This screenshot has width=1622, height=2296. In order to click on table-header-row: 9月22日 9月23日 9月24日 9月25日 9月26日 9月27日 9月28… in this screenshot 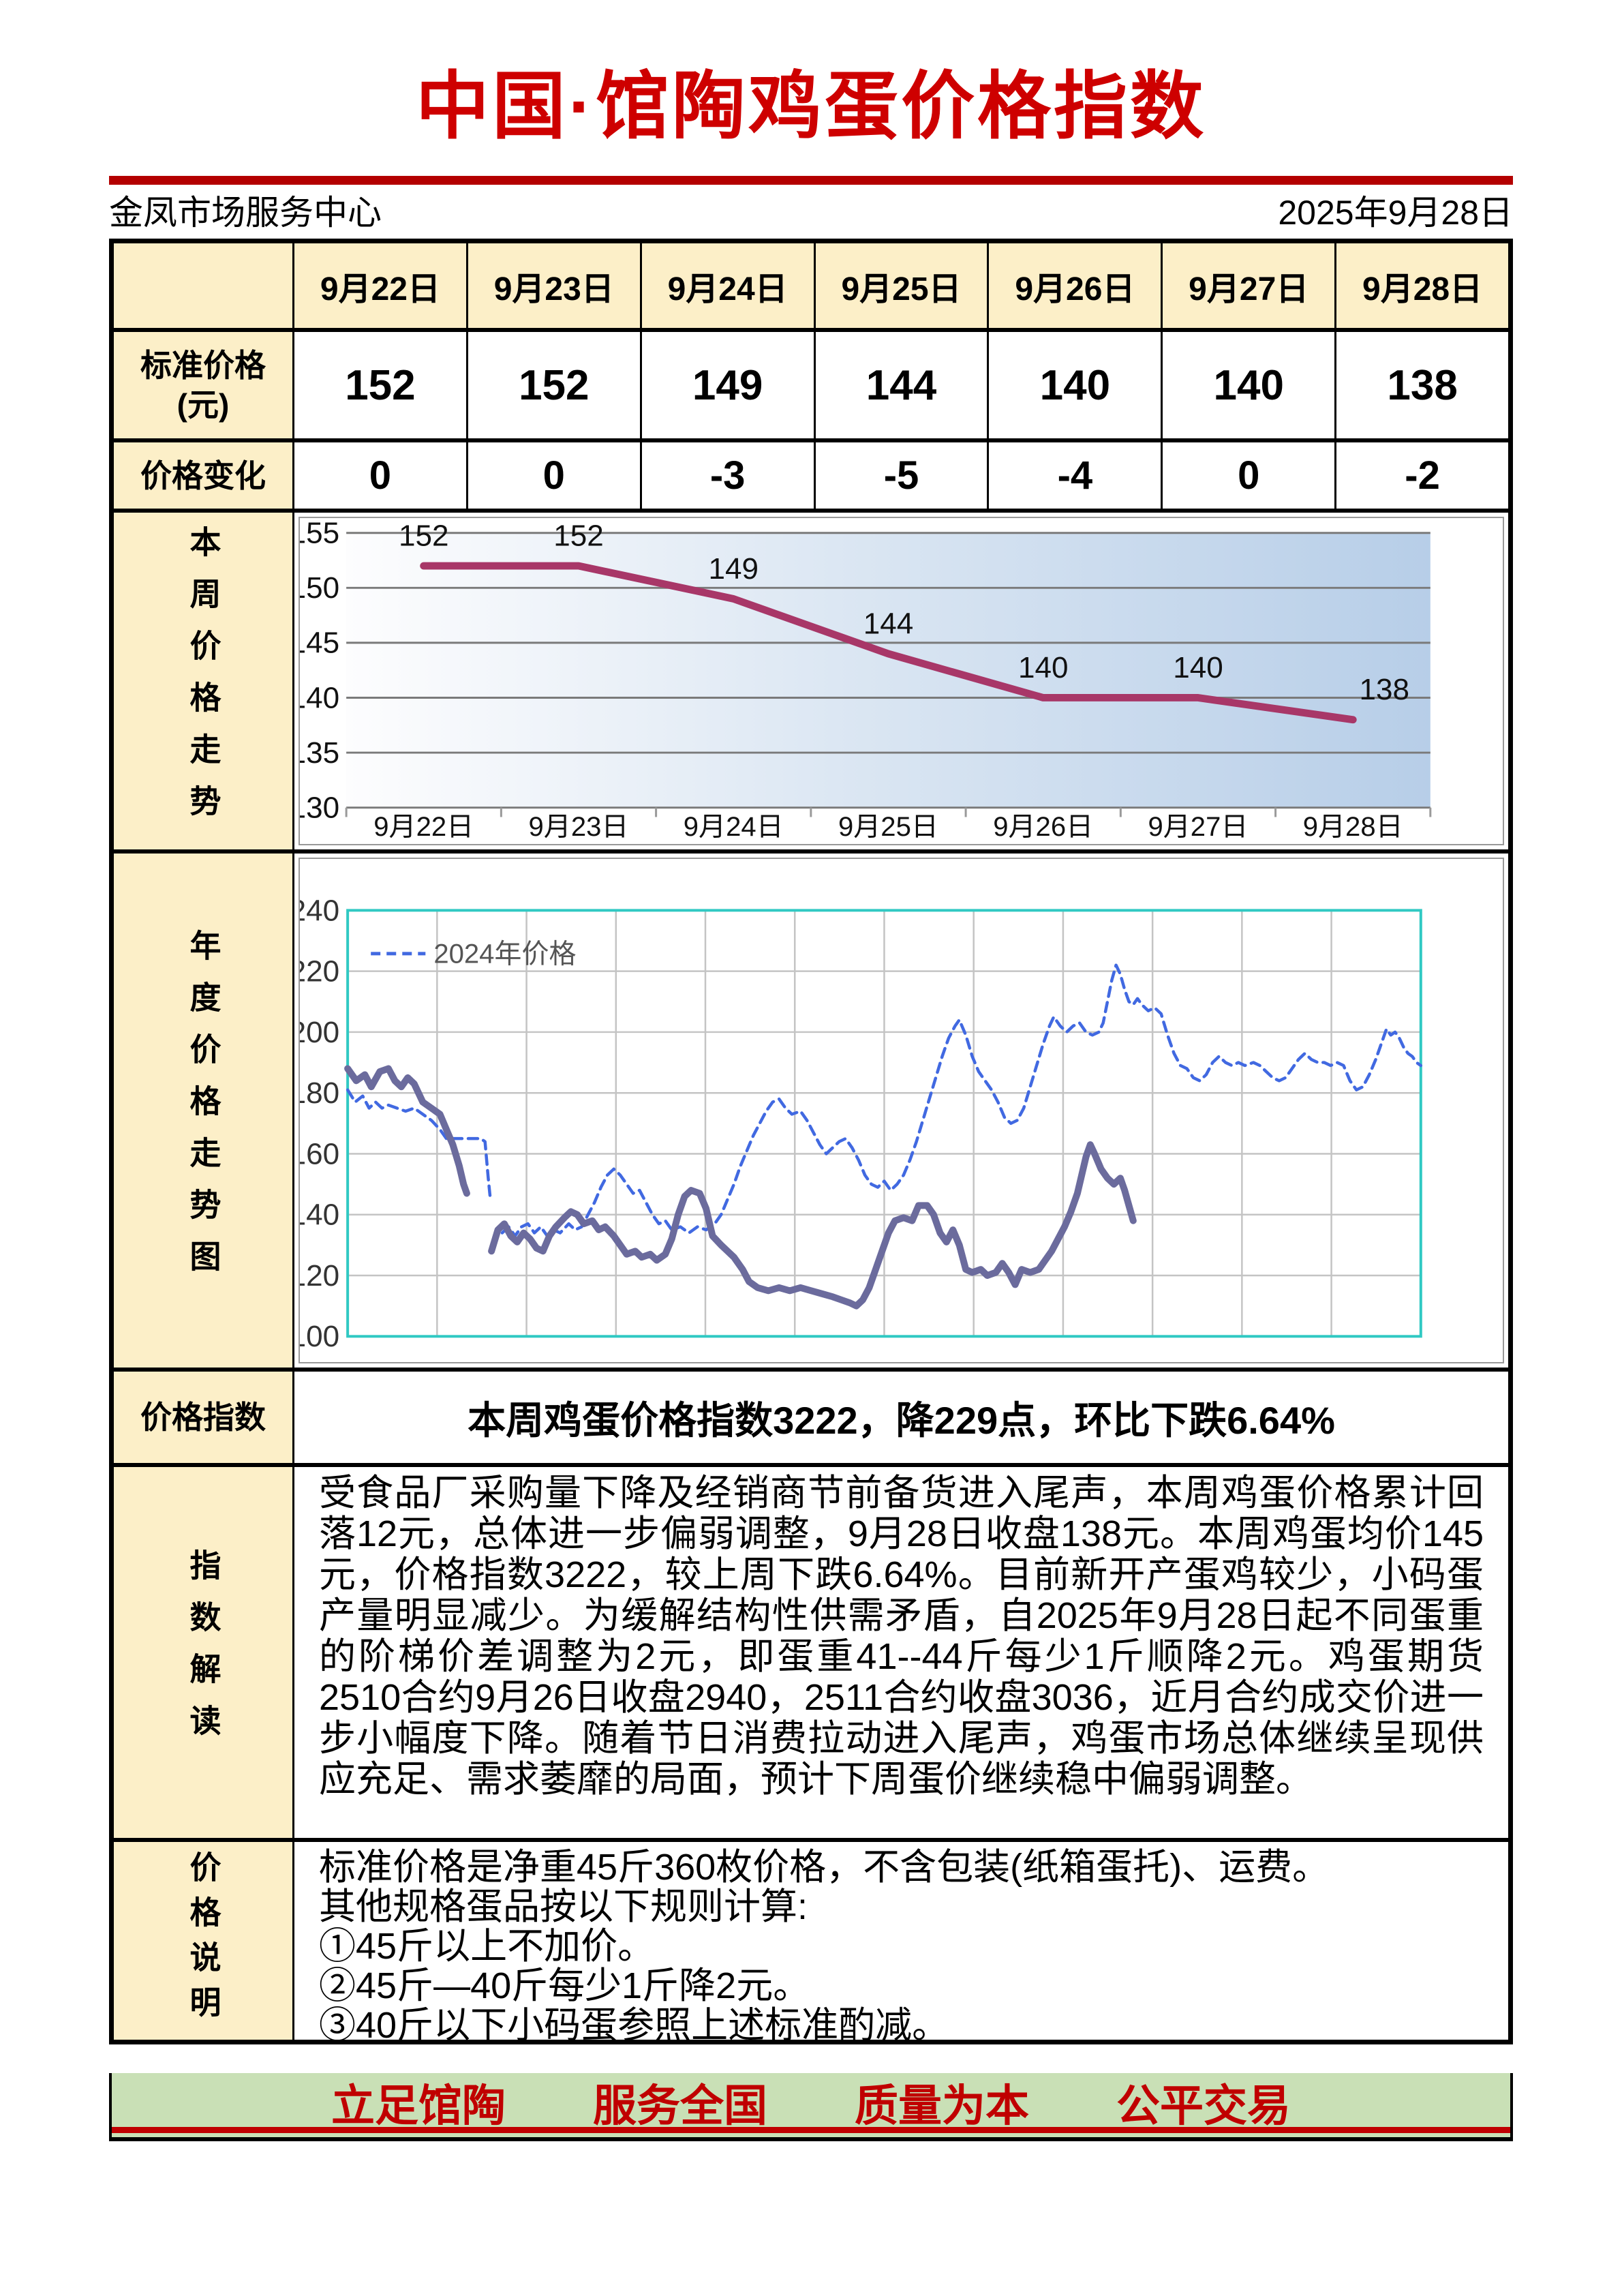, I will do `click(812, 287)`.